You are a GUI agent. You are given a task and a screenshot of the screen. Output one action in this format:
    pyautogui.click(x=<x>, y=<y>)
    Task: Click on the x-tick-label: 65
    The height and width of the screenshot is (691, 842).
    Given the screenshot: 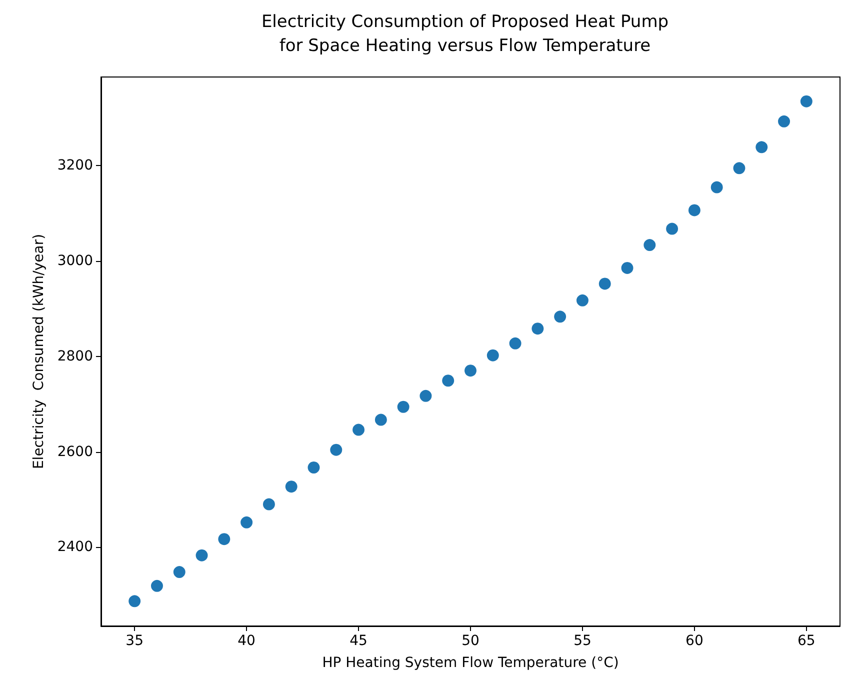 What is the action you would take?
    pyautogui.click(x=806, y=641)
    